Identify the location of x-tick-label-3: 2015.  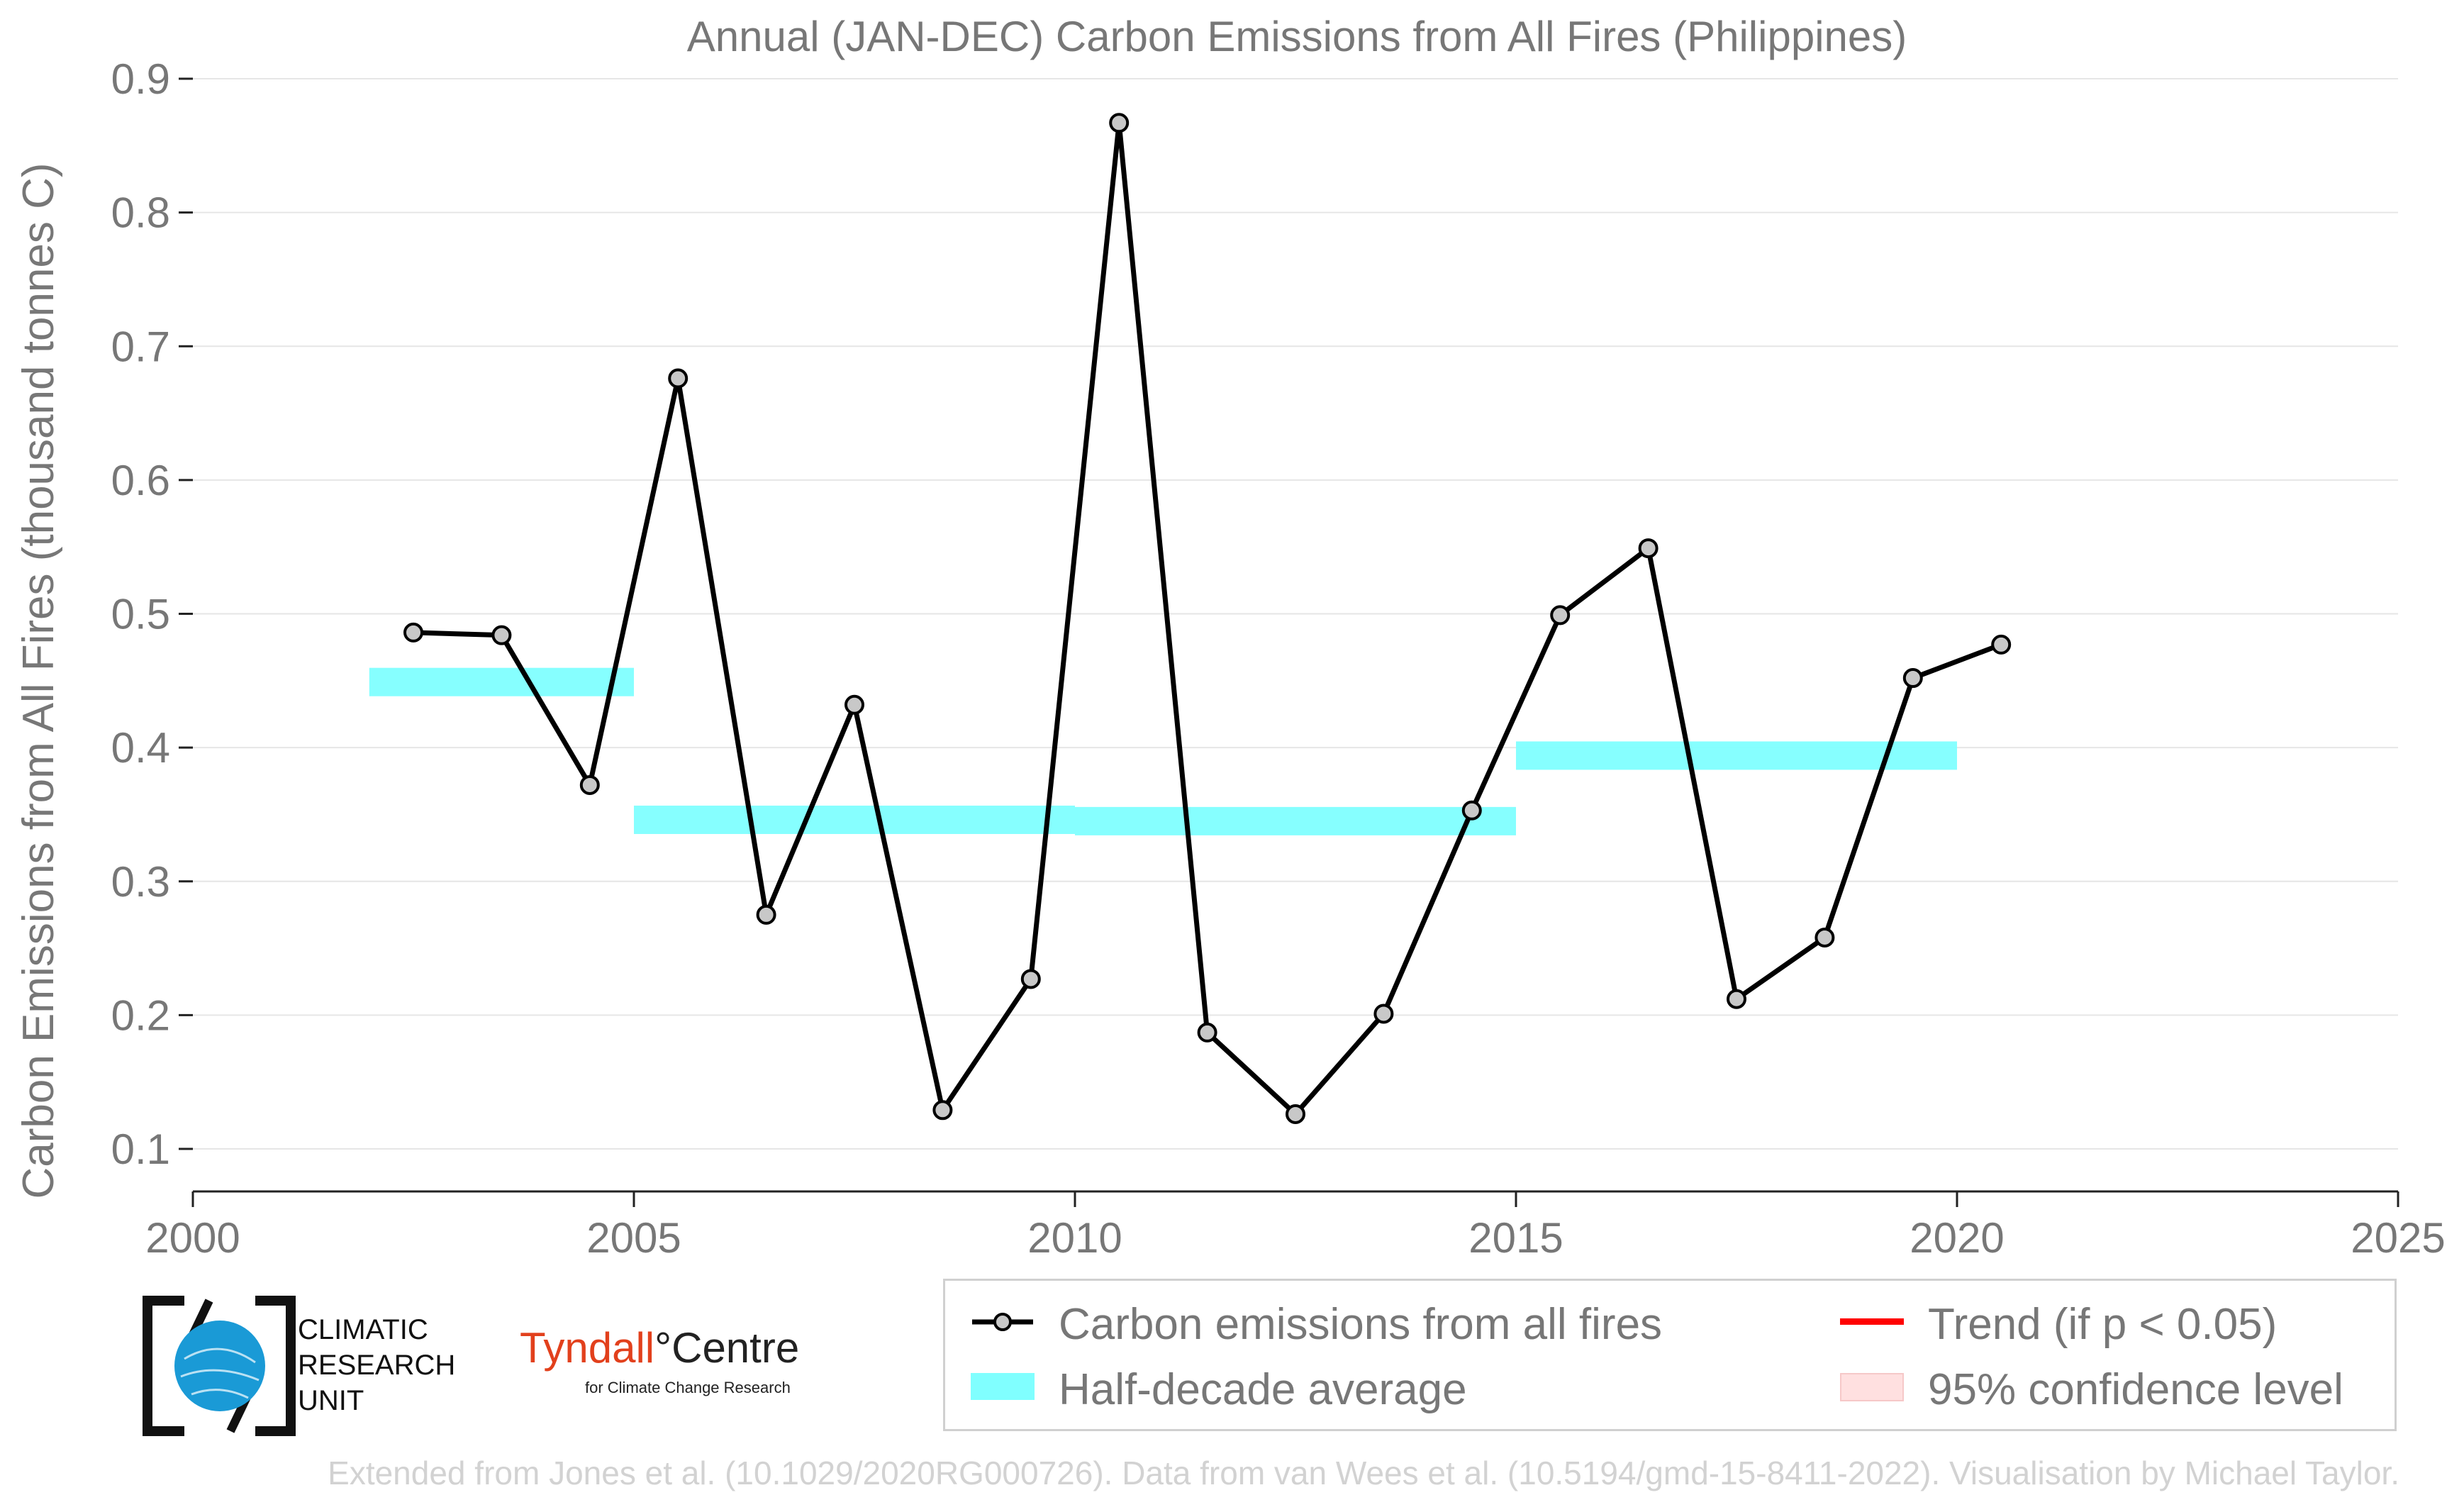
(1515, 1238).